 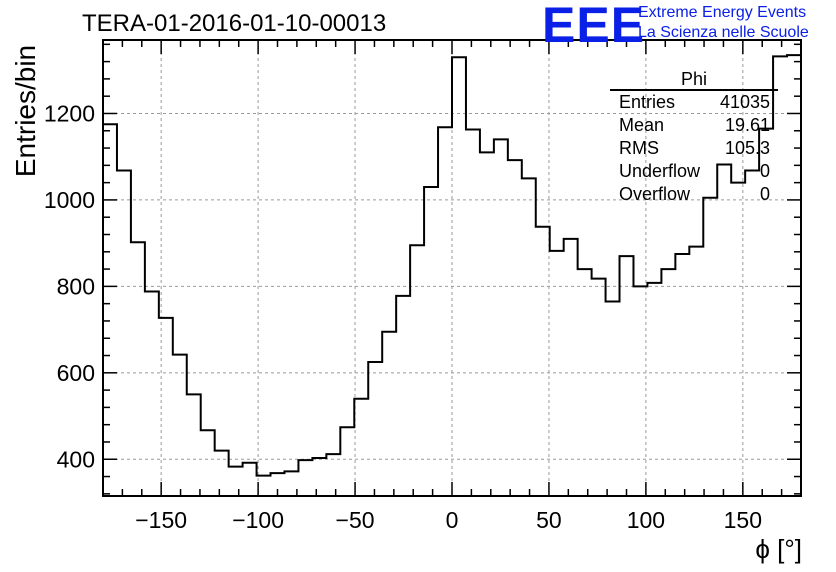 What do you see at coordinates (660, 171) in the screenshot?
I see `stats-key: Underflow` at bounding box center [660, 171].